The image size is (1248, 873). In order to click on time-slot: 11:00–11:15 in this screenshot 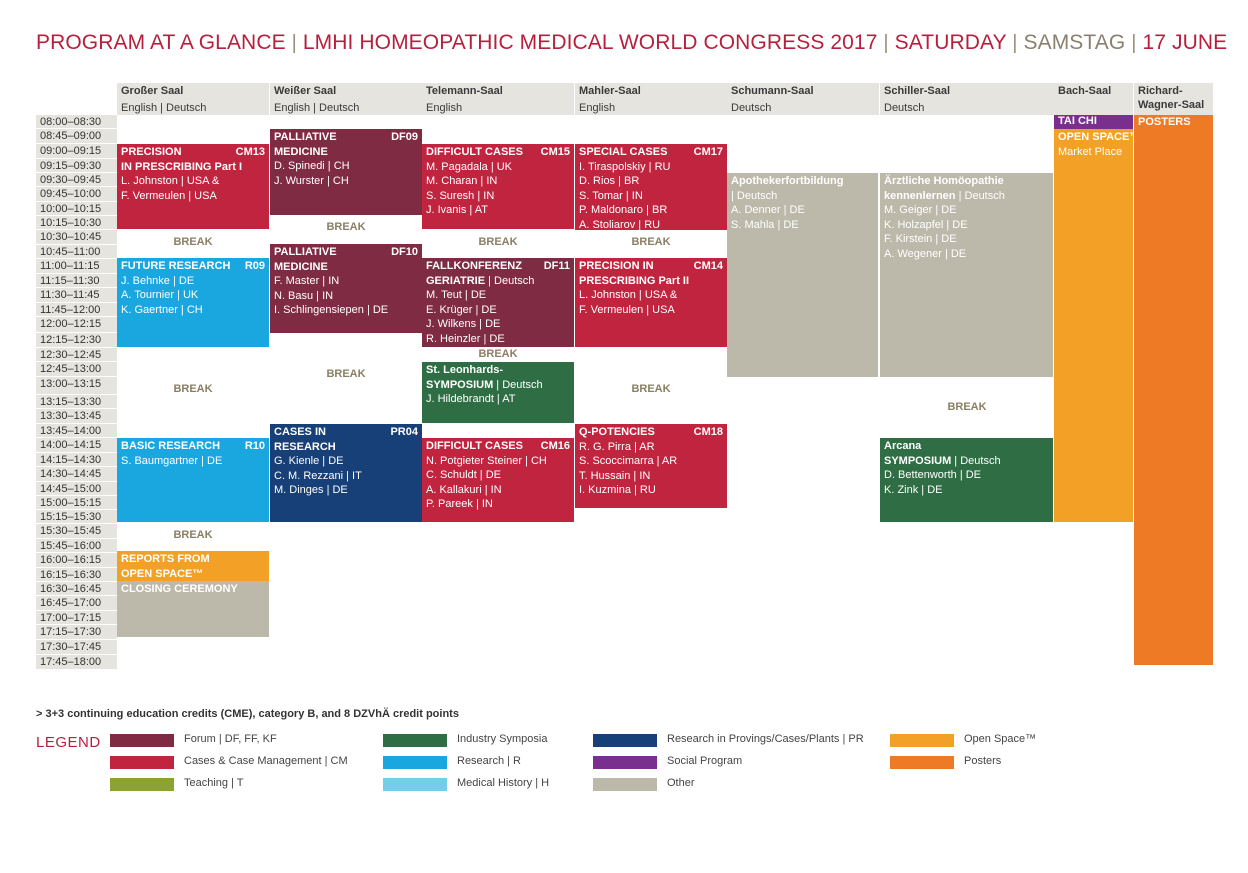, I will do `click(76, 266)`.